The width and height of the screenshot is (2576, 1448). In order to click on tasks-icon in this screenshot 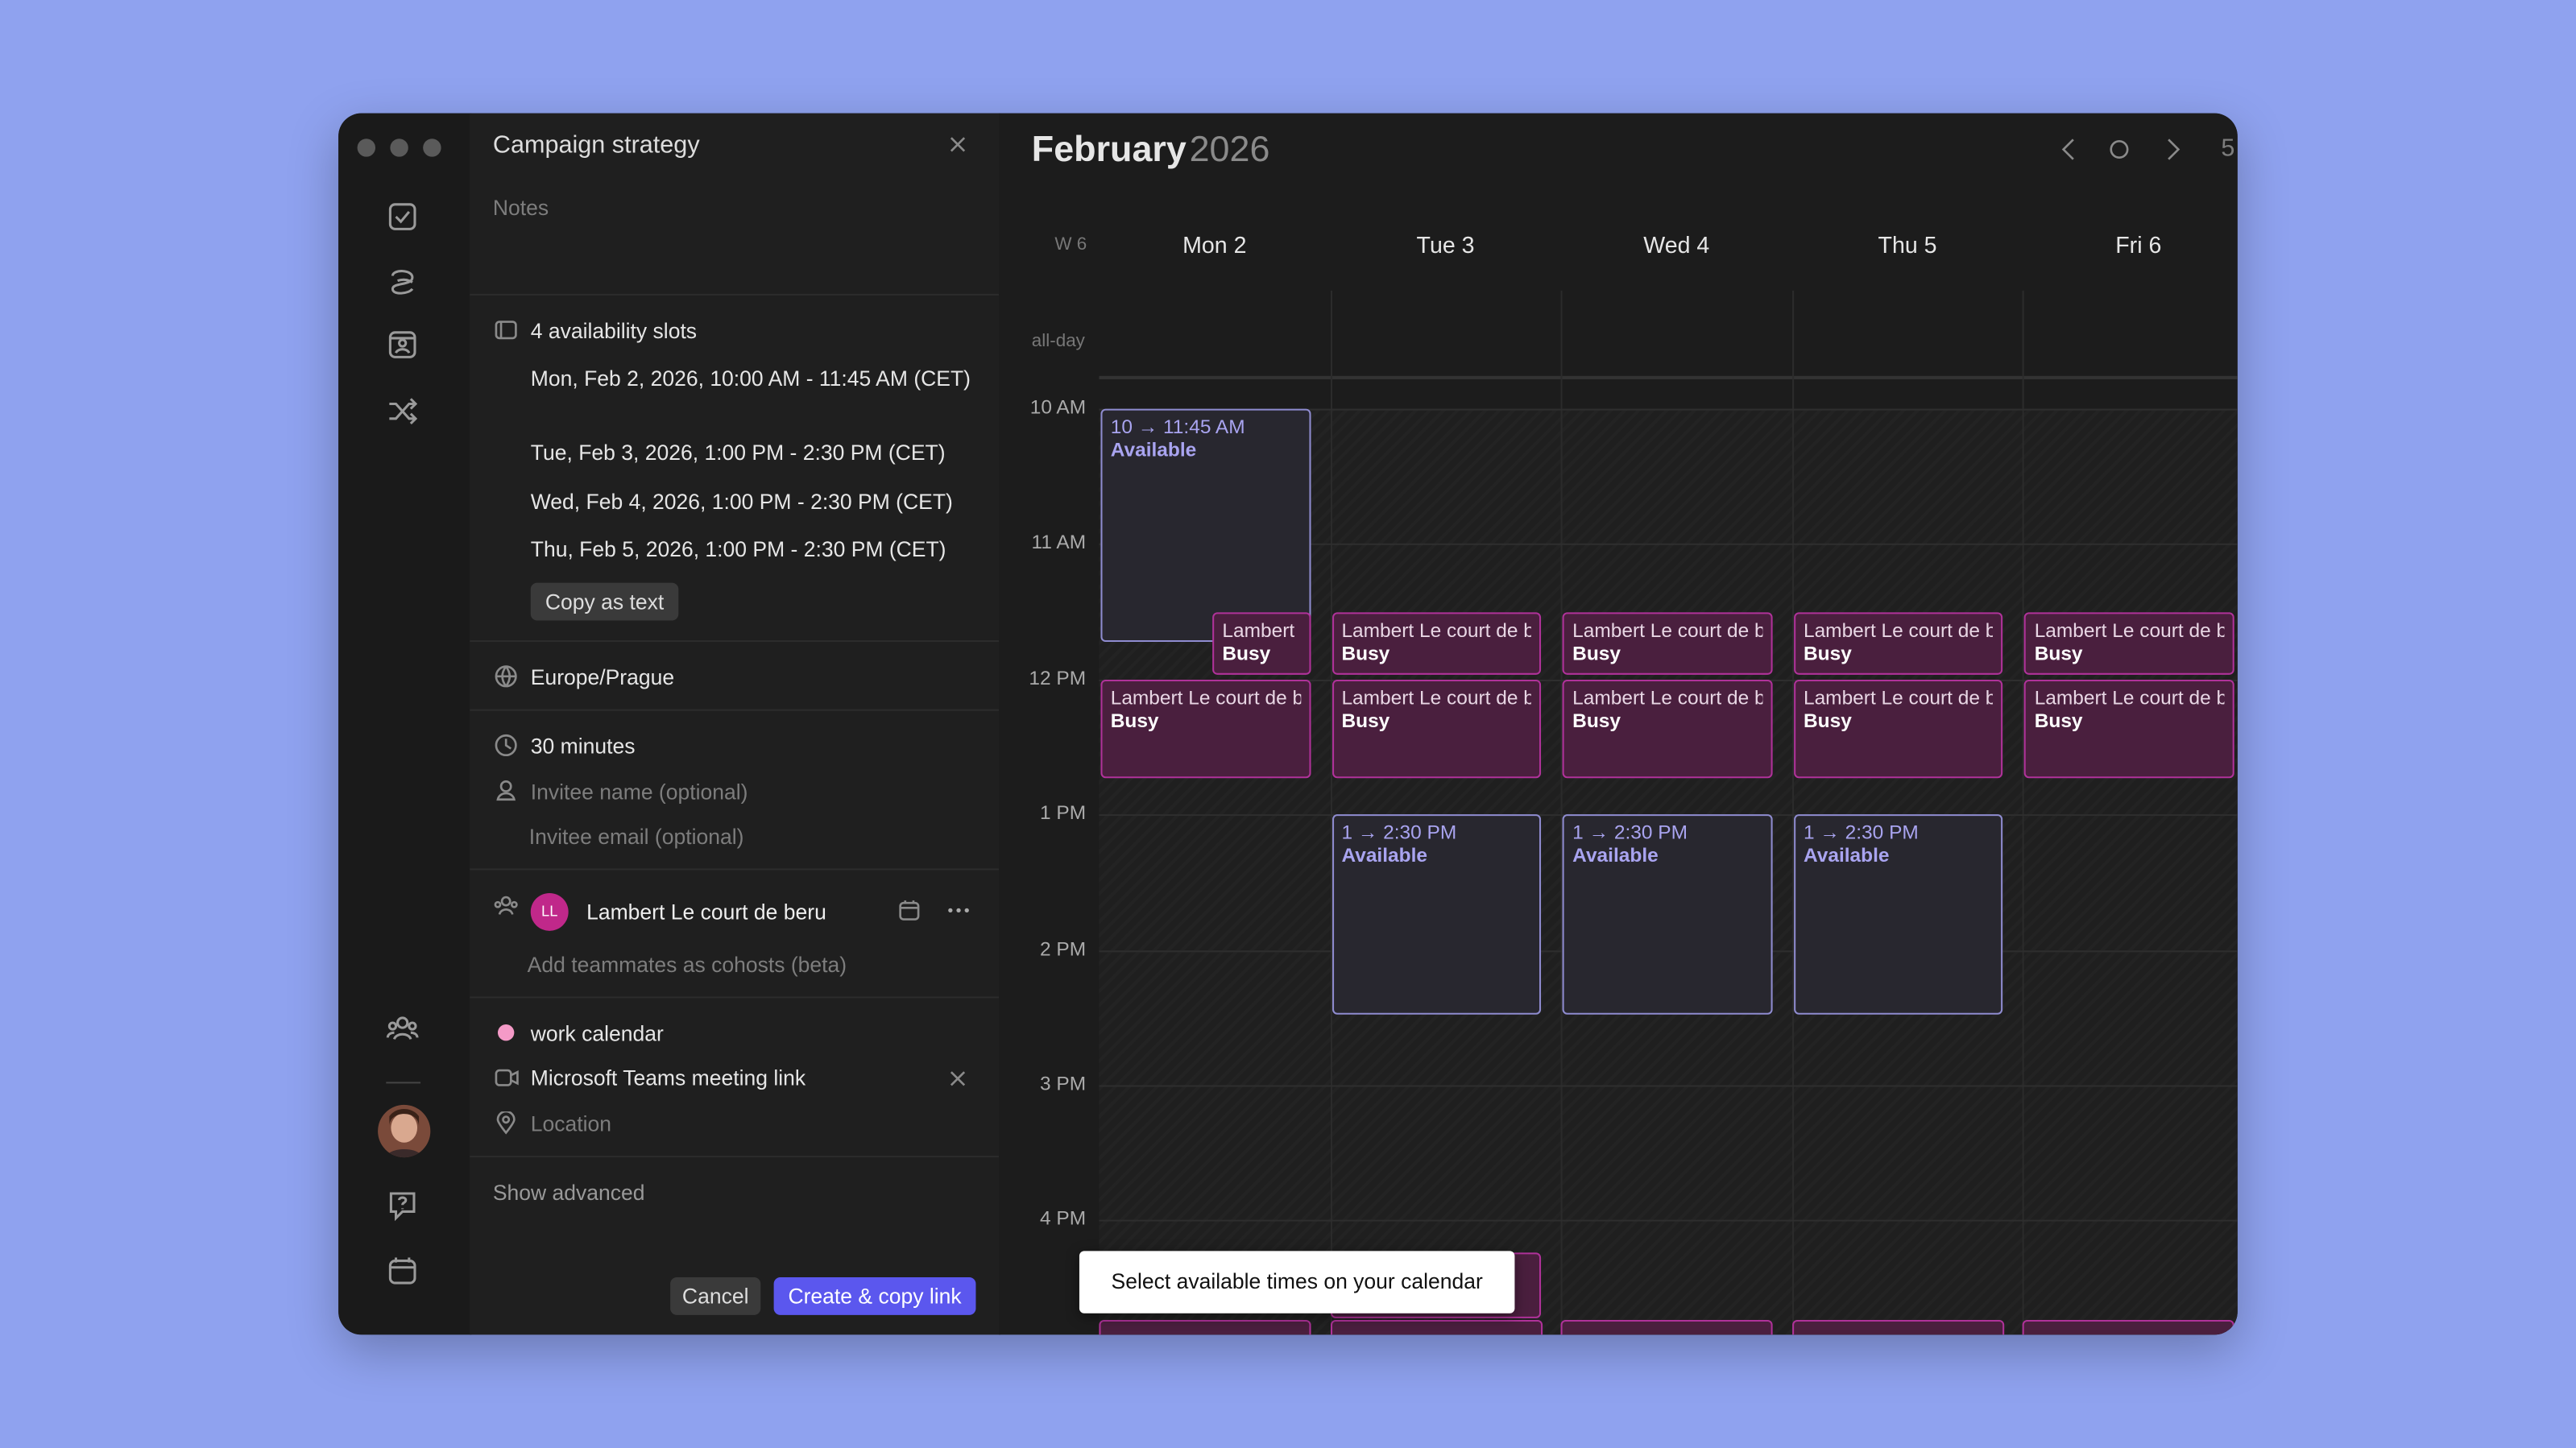, I will do `click(402, 217)`.